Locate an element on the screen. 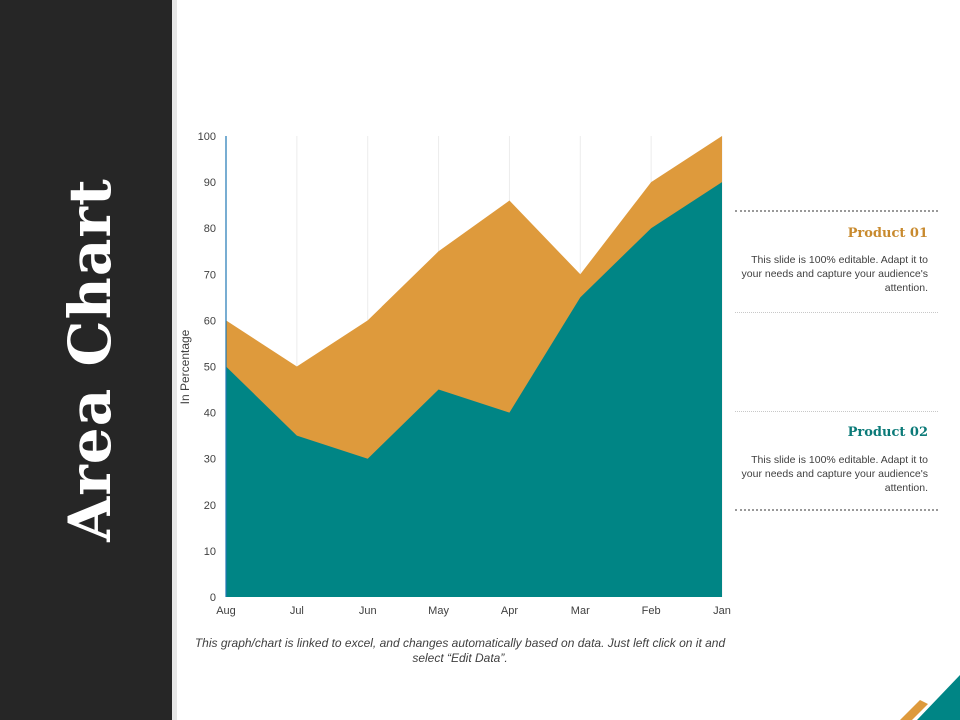 This screenshot has width=960, height=720. x-tick-label-mar: Mar is located at coordinates (580, 611).